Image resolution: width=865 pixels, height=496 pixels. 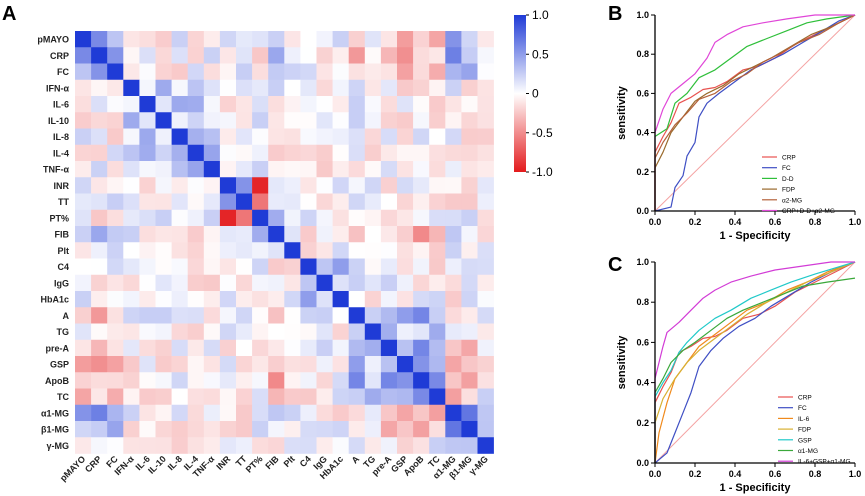 What do you see at coordinates (805, 440) in the screenshot?
I see `legend-entry: GSP` at bounding box center [805, 440].